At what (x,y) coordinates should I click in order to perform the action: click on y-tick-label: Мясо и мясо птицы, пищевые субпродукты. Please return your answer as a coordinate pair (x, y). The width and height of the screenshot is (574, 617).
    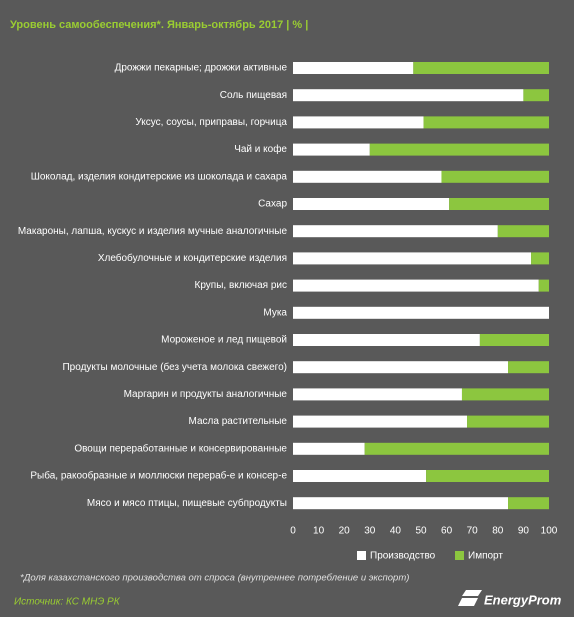
    Looking at the image, I should click on (187, 503).